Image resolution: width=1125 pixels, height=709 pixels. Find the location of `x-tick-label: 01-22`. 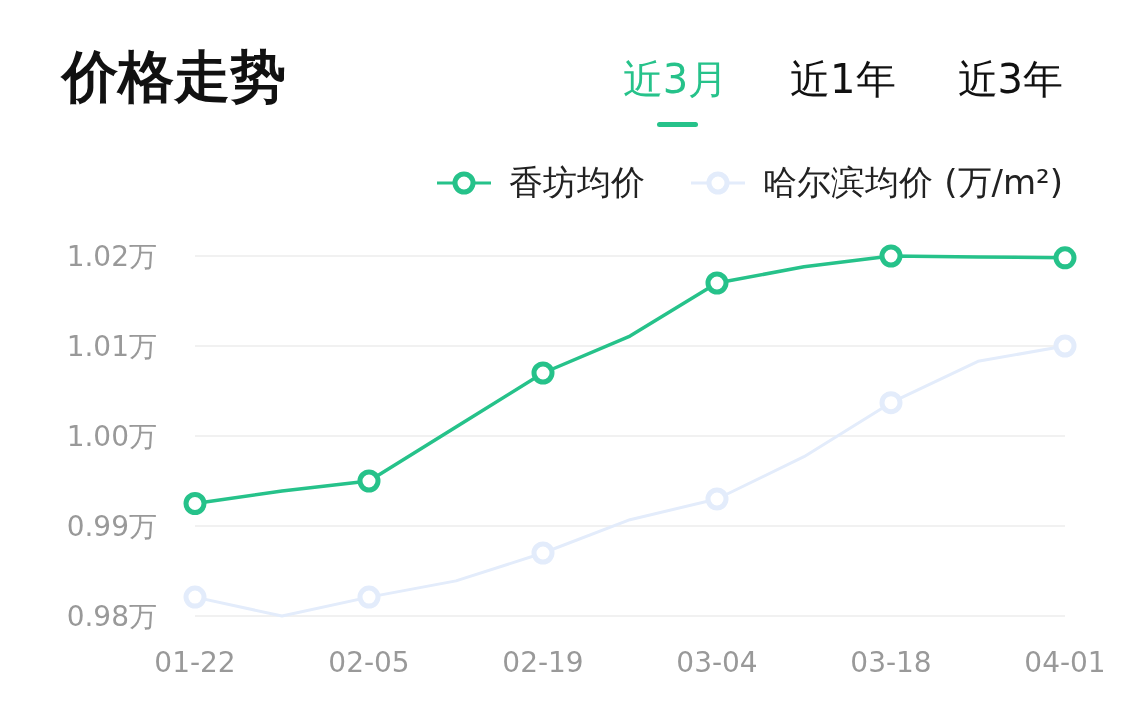

x-tick-label: 01-22 is located at coordinates (195, 662).